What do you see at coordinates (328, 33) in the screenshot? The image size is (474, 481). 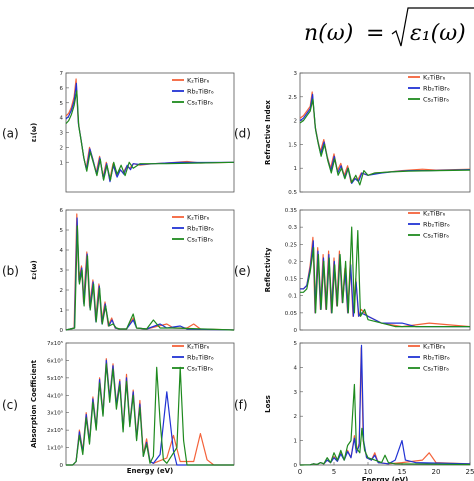 I see `formula-lhs: n(ω)` at bounding box center [328, 33].